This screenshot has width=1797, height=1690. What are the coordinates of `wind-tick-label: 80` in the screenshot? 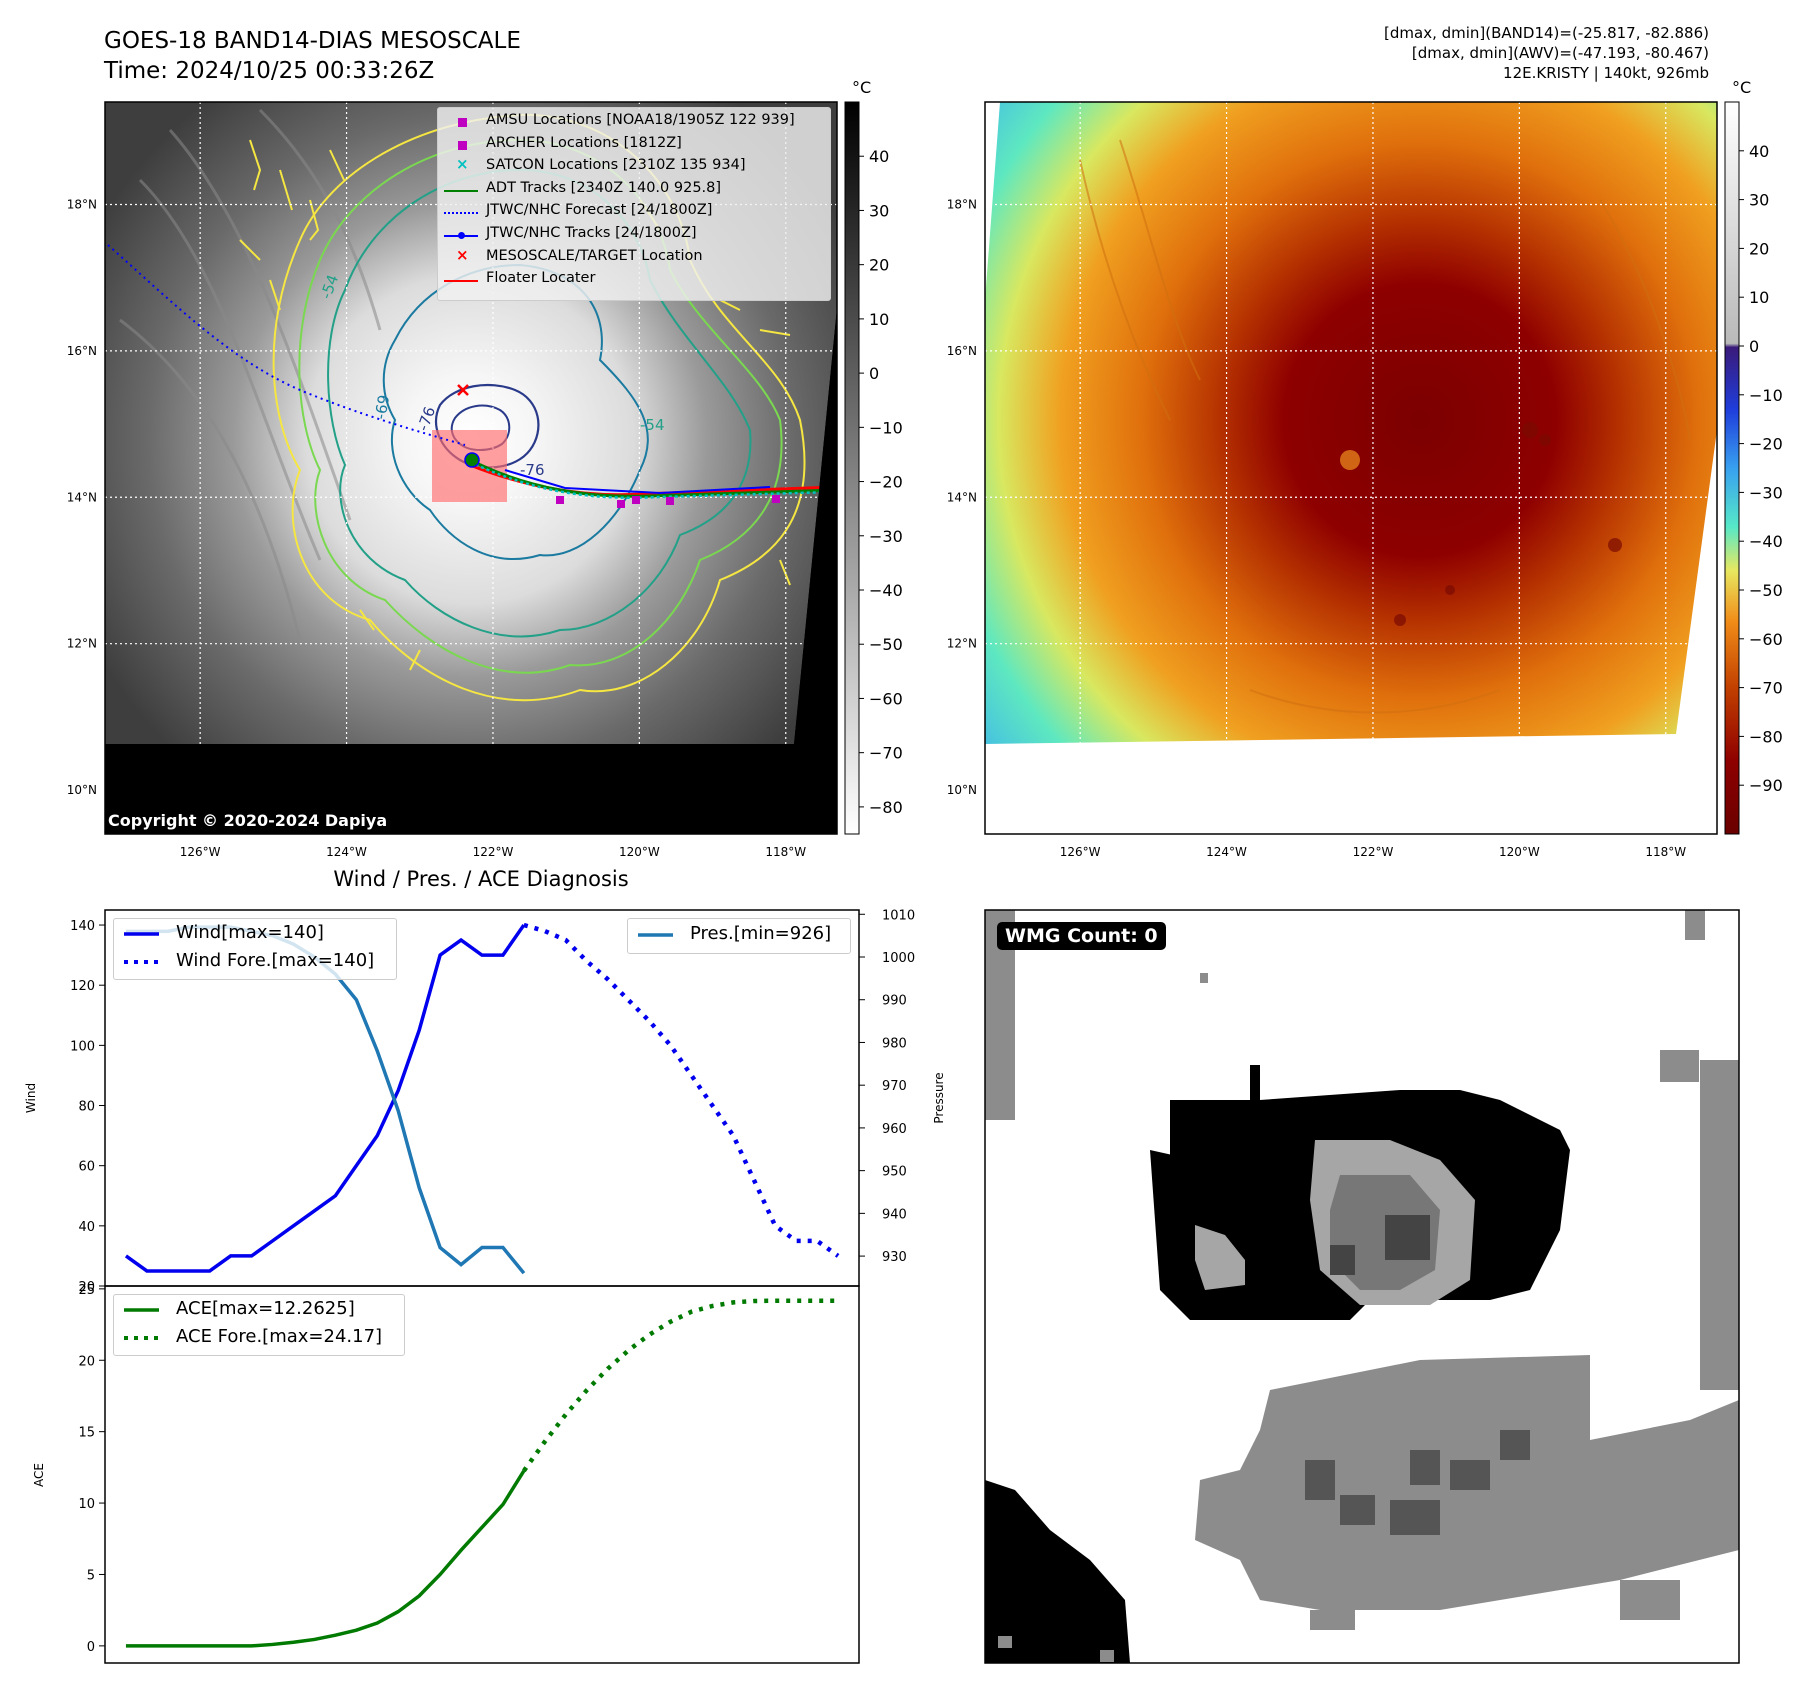 It's located at (86, 1107).